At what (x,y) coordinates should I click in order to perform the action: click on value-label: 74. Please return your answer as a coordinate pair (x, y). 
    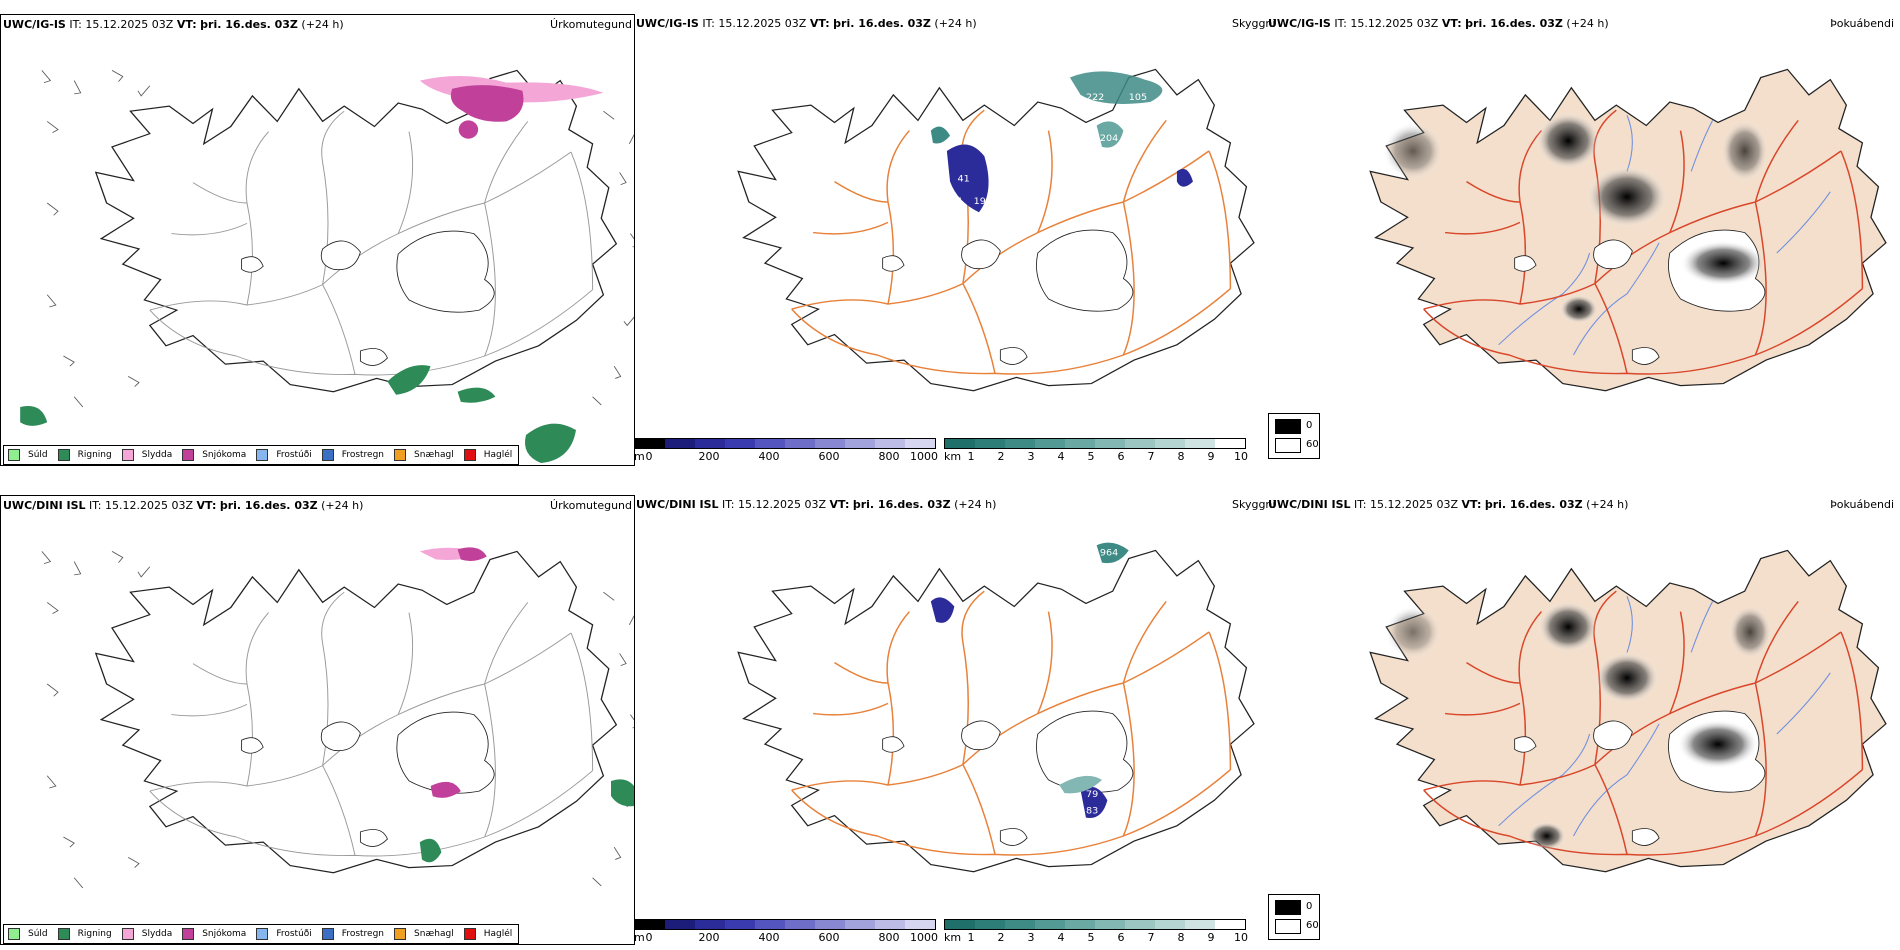
    Looking at the image, I should click on (956, 201).